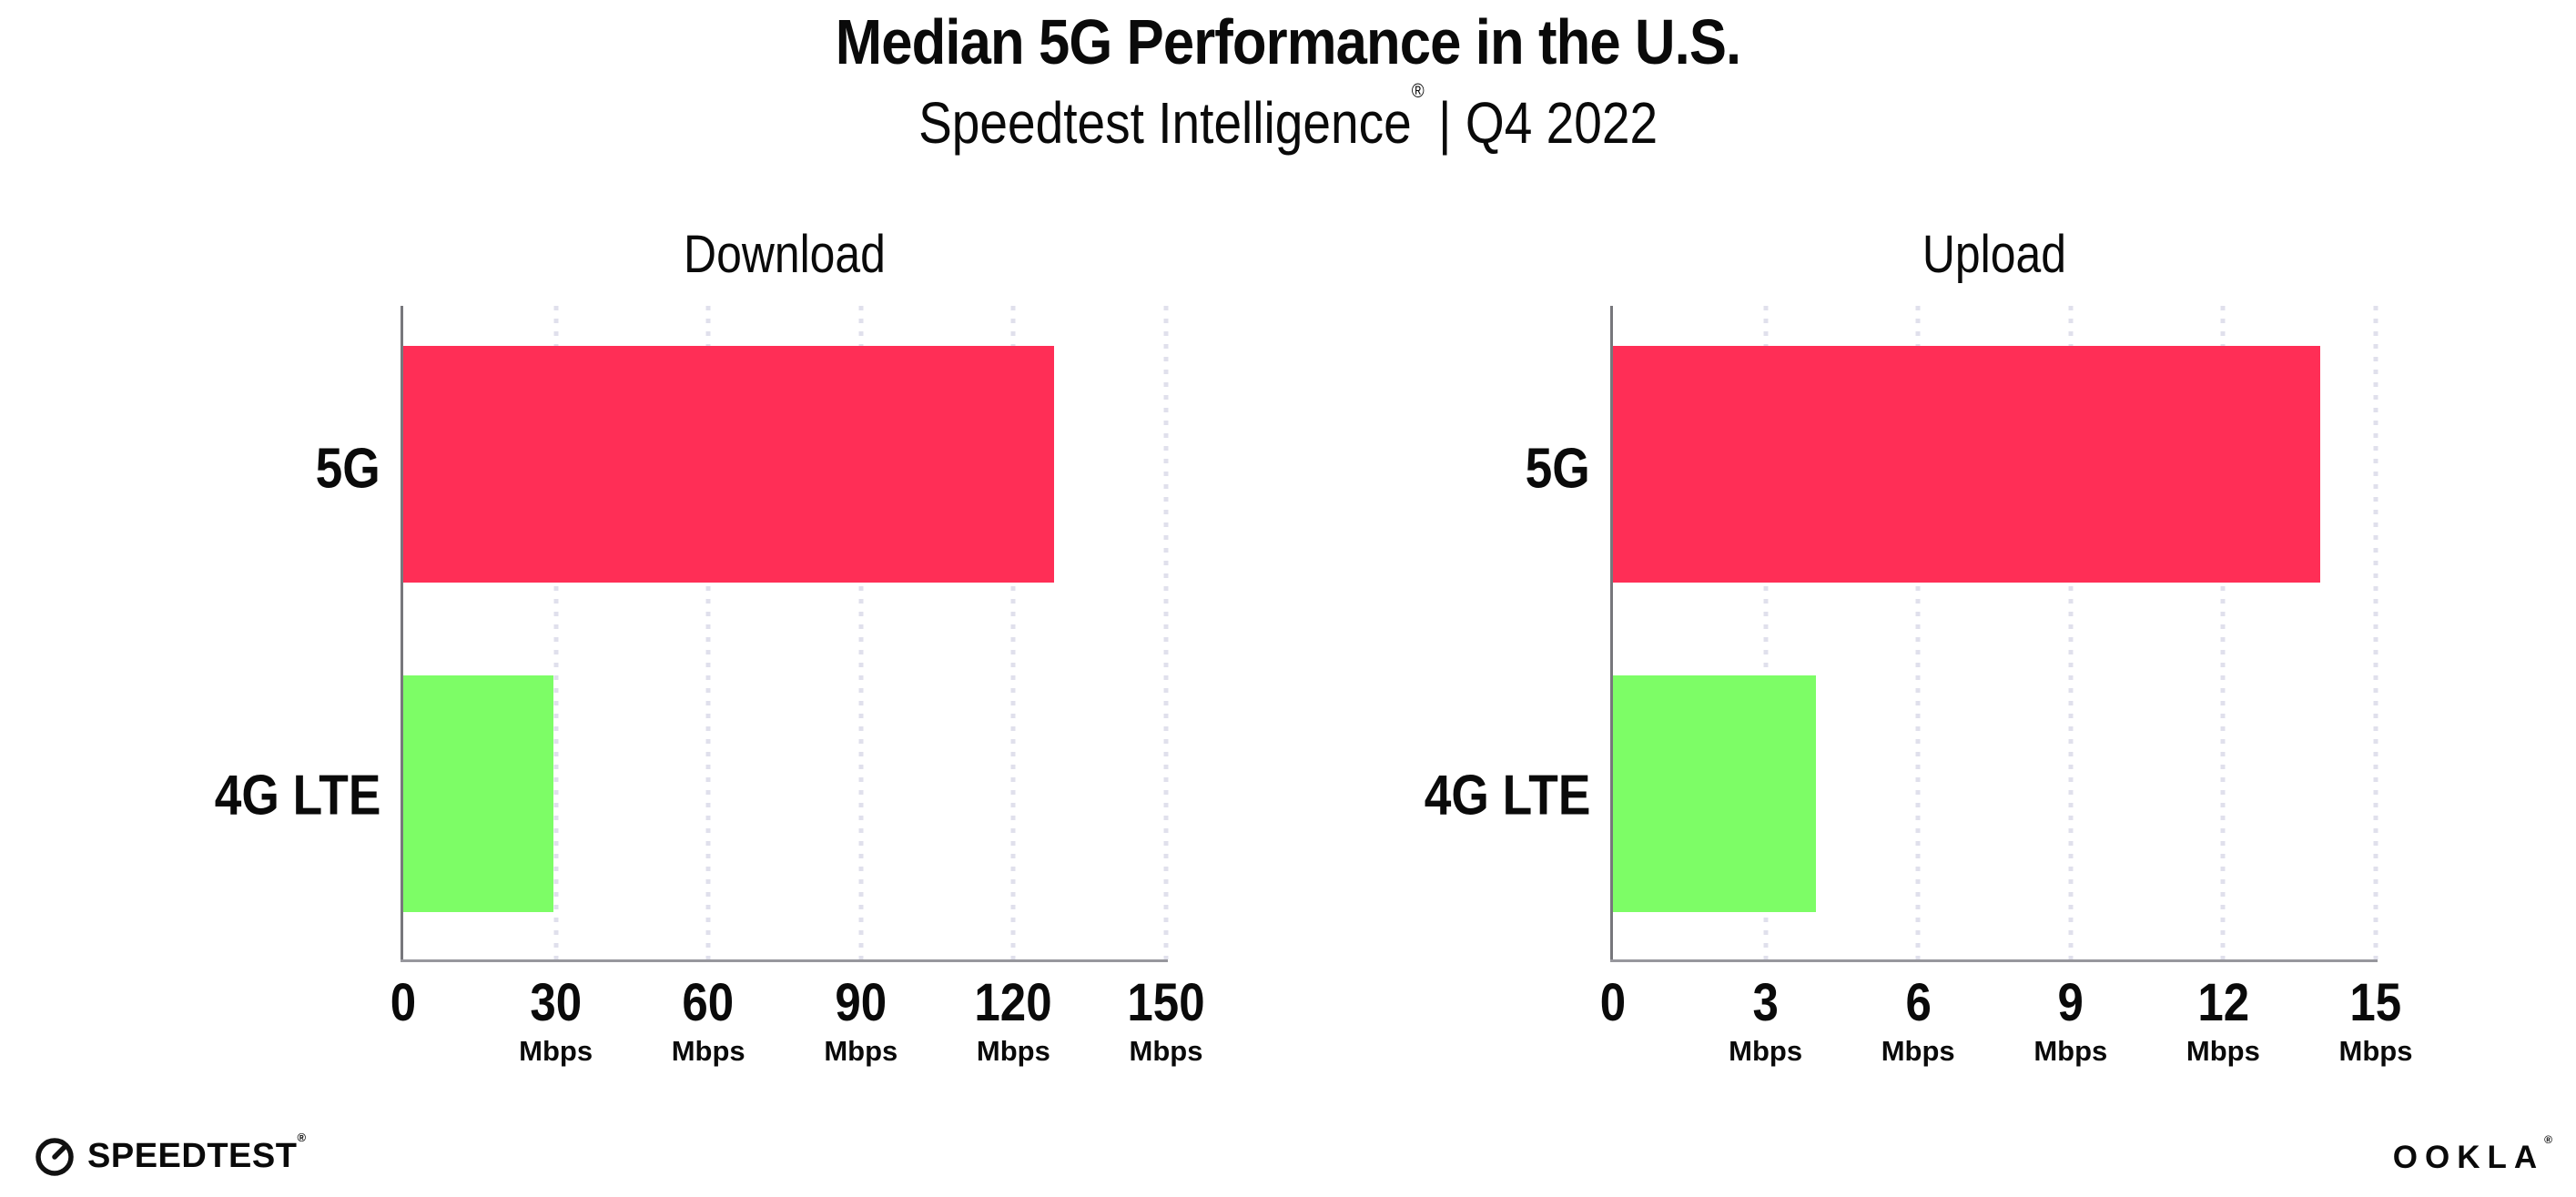 Image resolution: width=2576 pixels, height=1197 pixels. I want to click on bar-4g-lte-download, so click(478, 793).